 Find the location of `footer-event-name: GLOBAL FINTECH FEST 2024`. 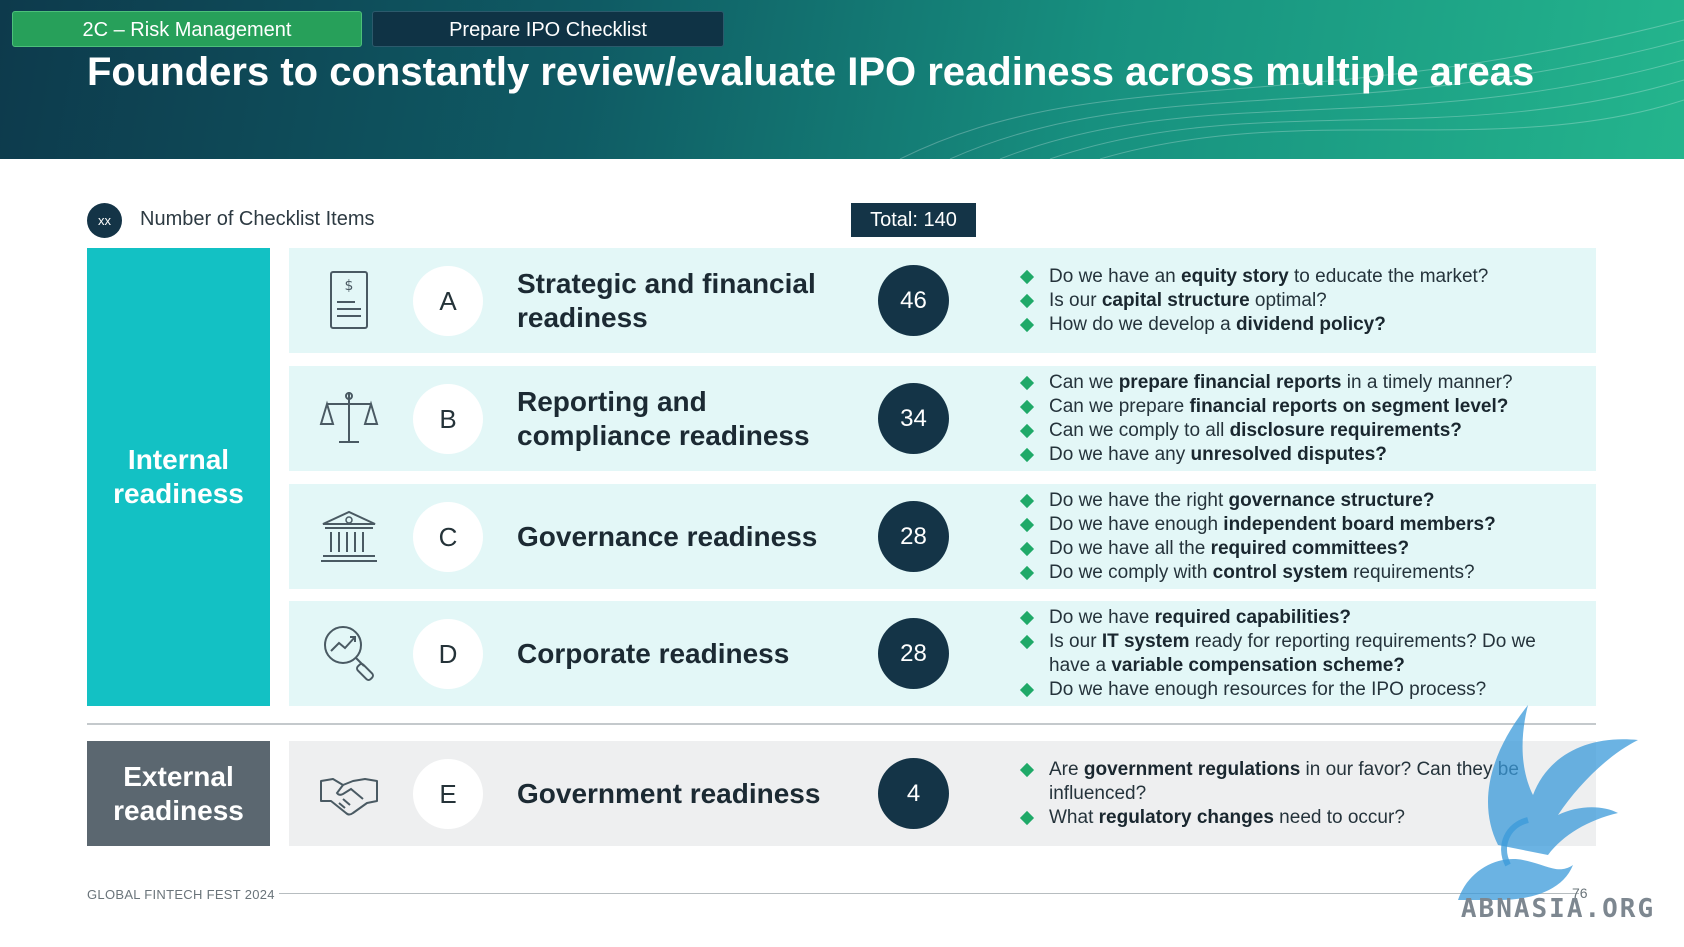

footer-event-name: GLOBAL FINTECH FEST 2024 is located at coordinates (181, 894).